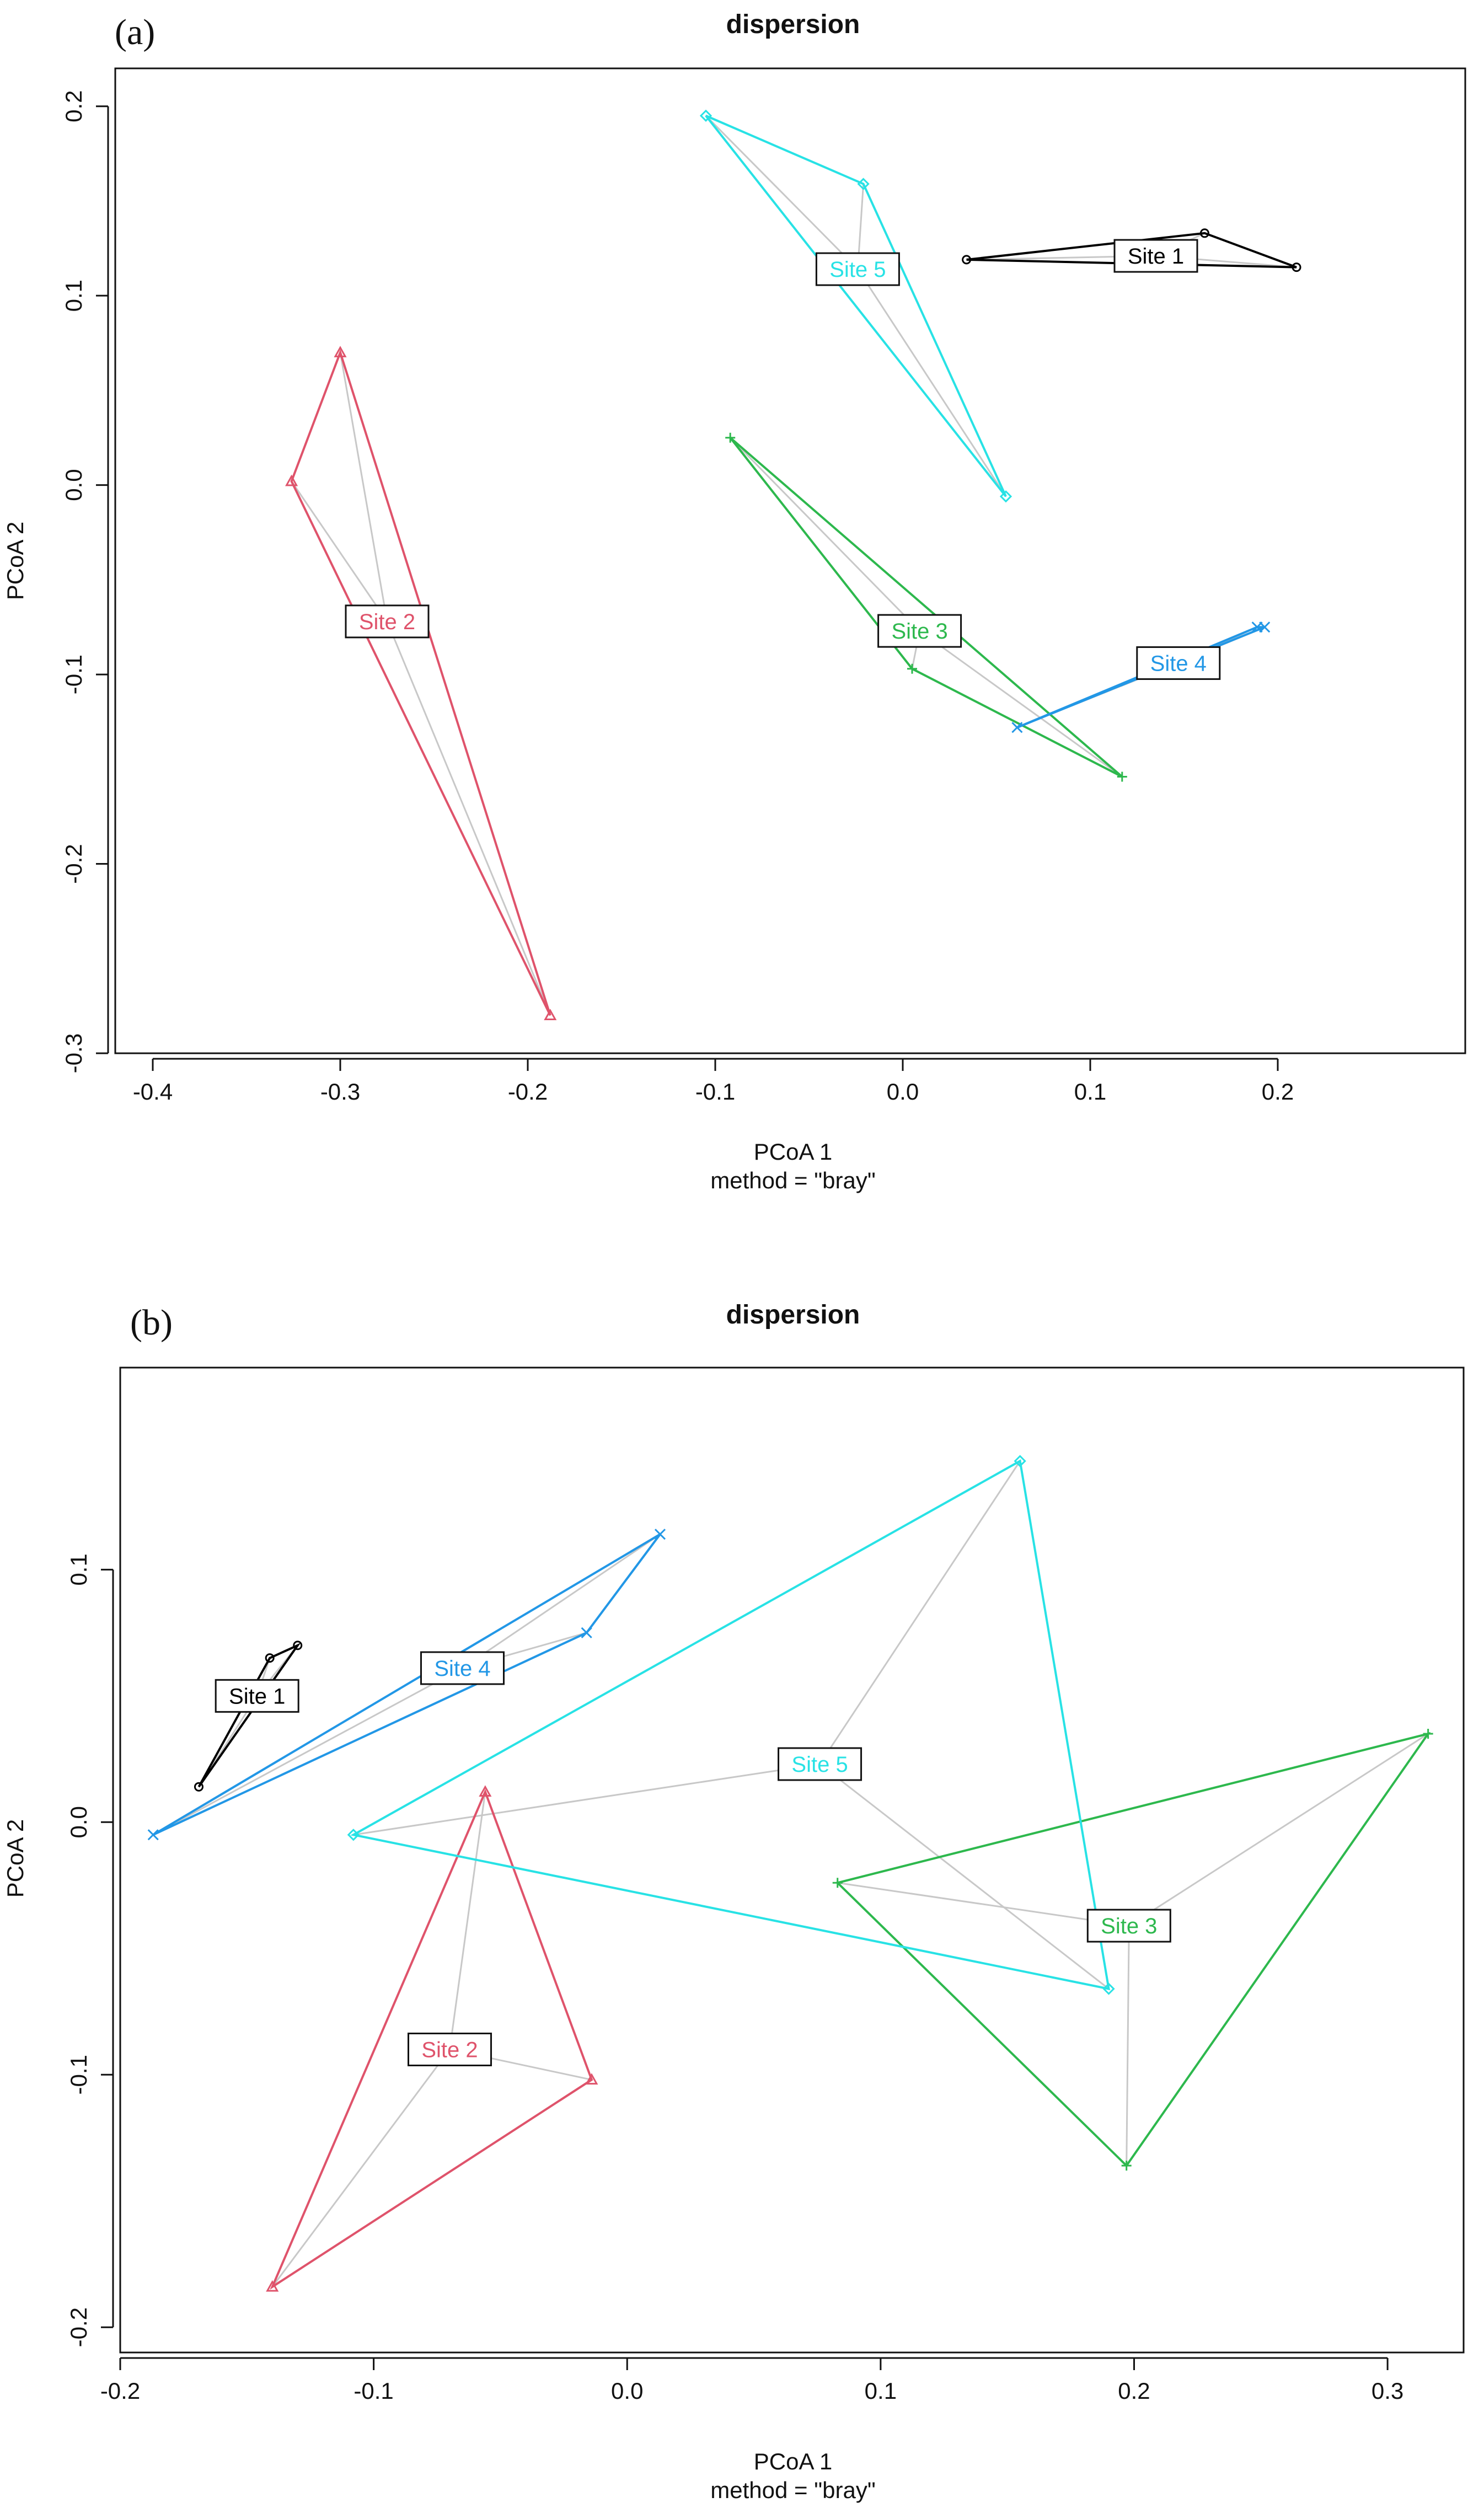 This screenshot has width=1484, height=2508. What do you see at coordinates (85, 581) in the screenshot?
I see `panel-a-y-axis: -0.3 -0.2 -0.1 0.0 0.1 0.2` at bounding box center [85, 581].